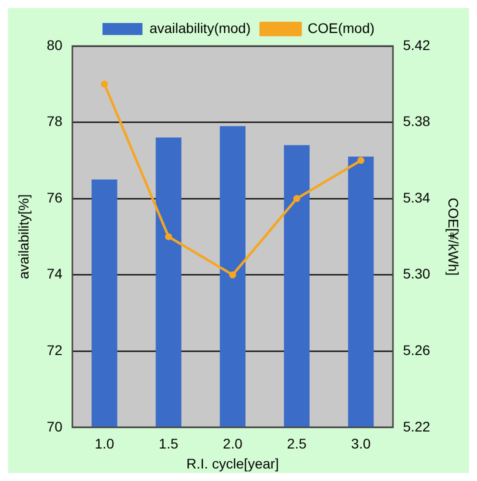 The height and width of the screenshot is (481, 477). What do you see at coordinates (54, 274) in the screenshot?
I see `y-tick-label: 74` at bounding box center [54, 274].